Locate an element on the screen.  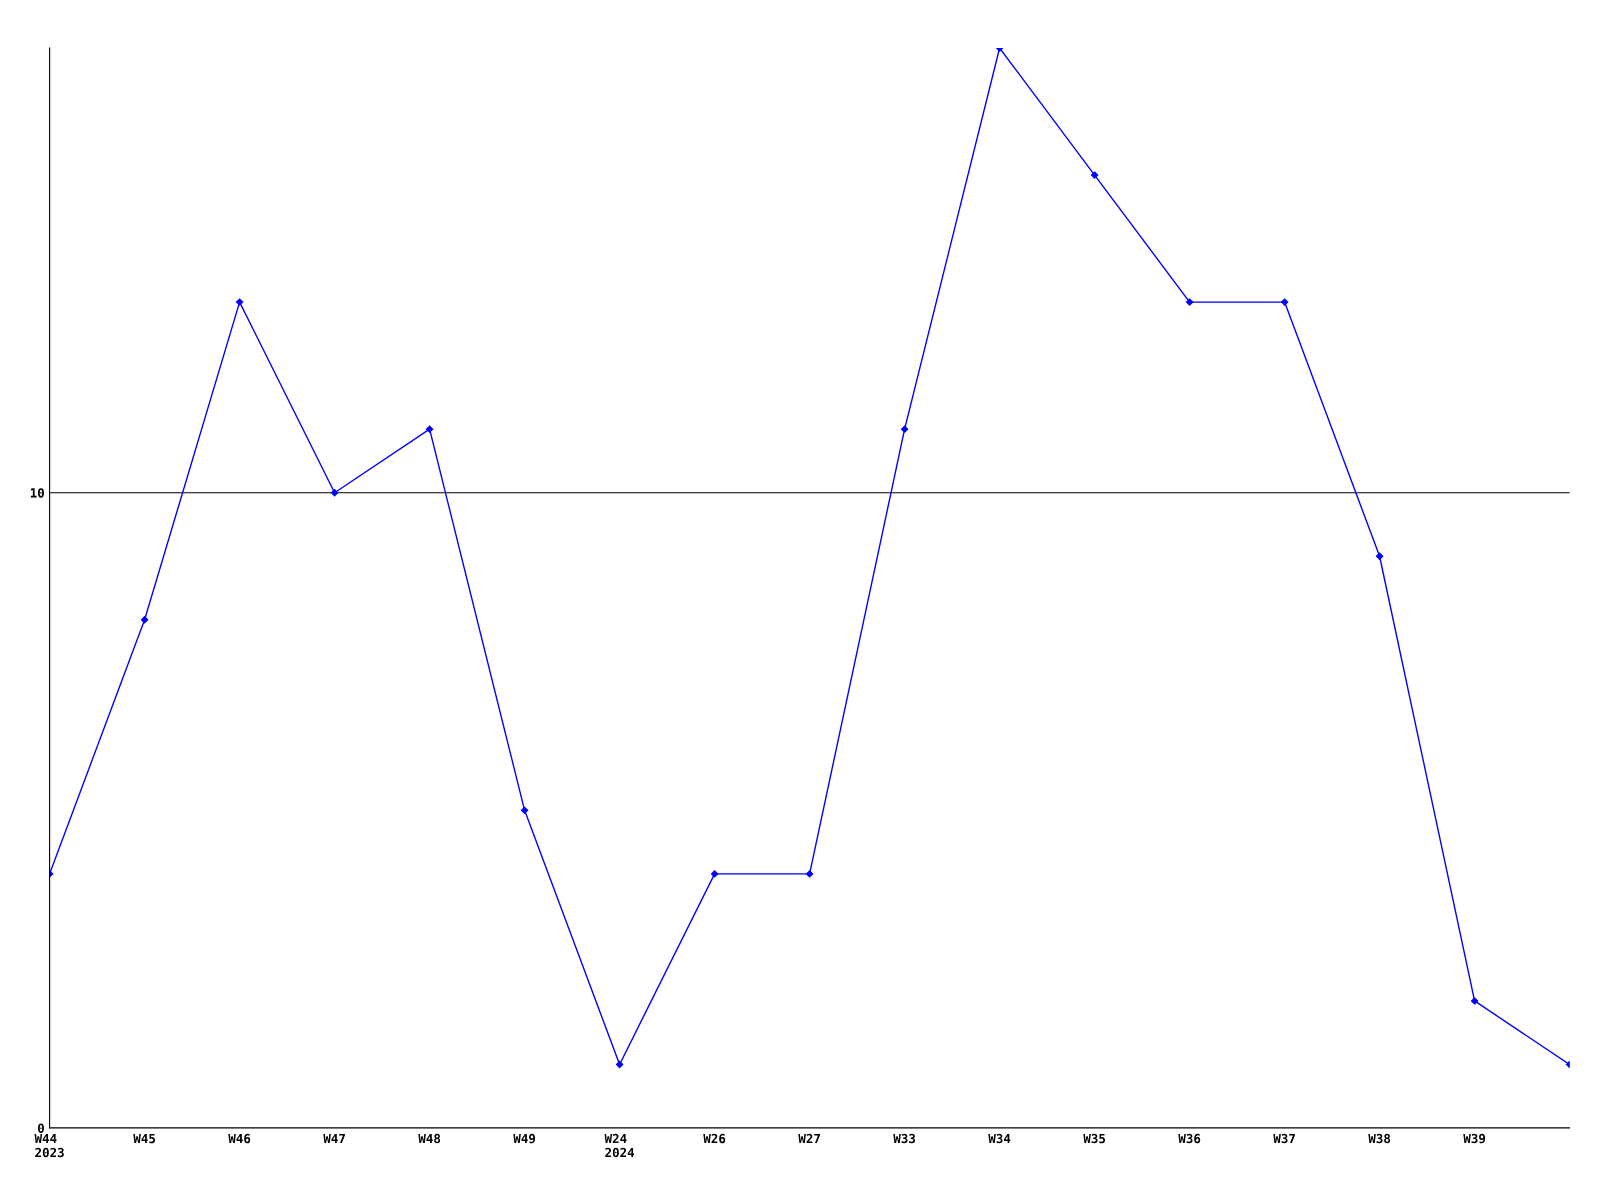
x-tick-label: W26 is located at coordinates (714, 1138).